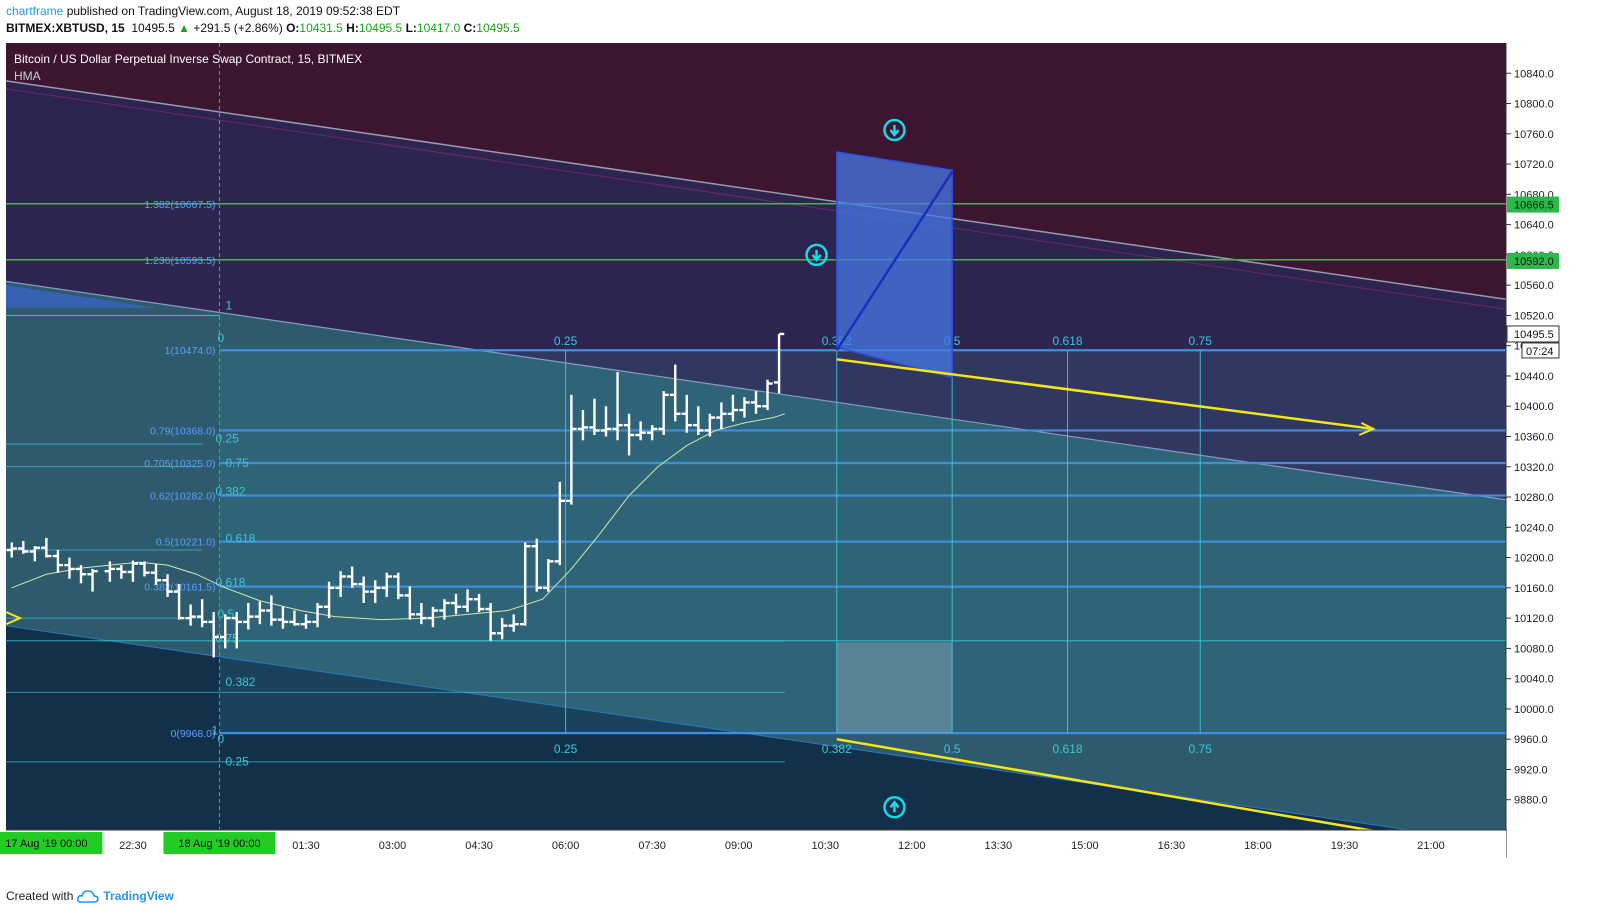 The image size is (1607, 915). I want to click on time-tick-label: 01:30, so click(306, 846).